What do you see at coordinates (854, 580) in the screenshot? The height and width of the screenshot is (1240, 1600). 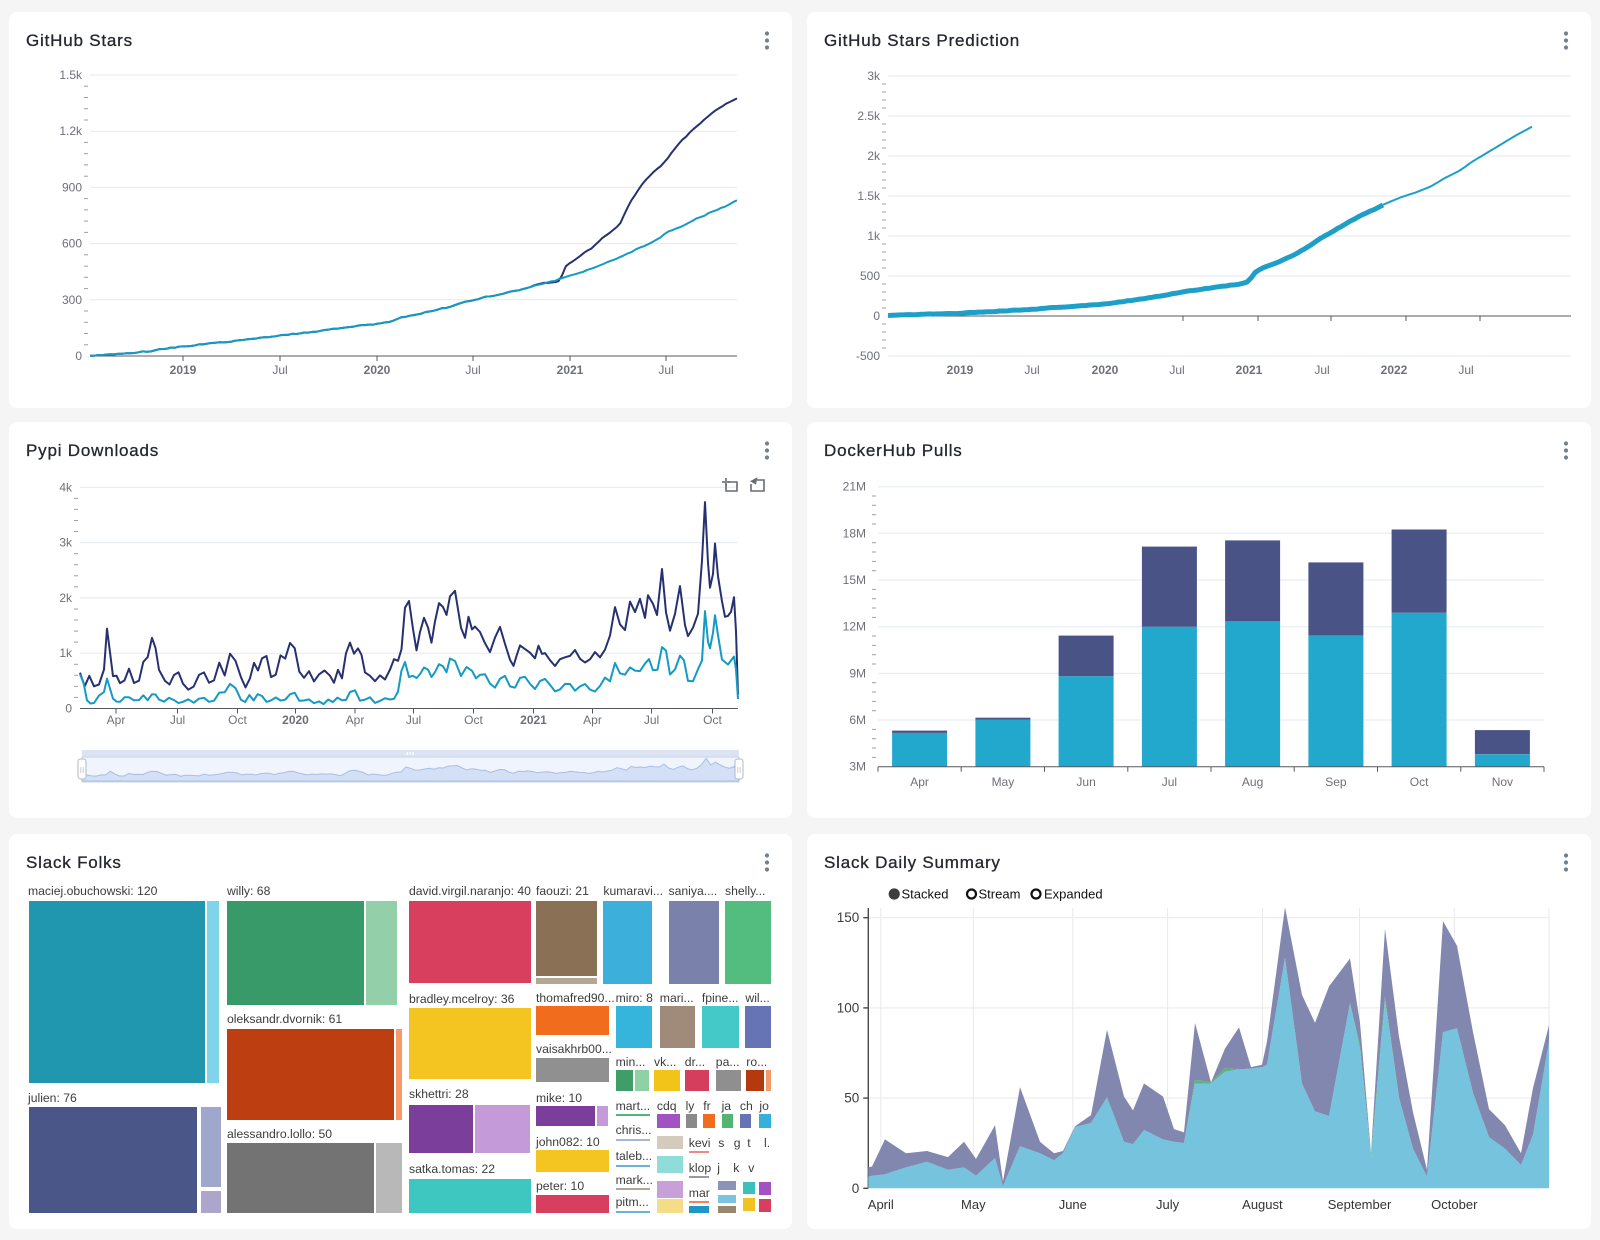 I see `svg-text: 15M` at bounding box center [854, 580].